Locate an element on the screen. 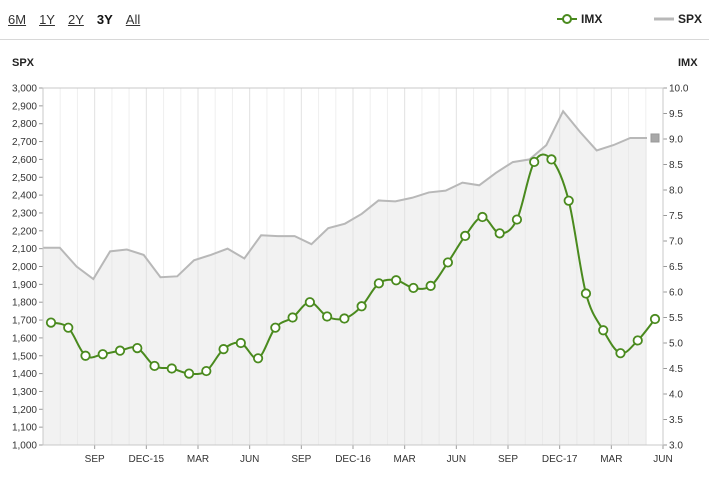 The width and height of the screenshot is (709, 478). left-axis-tick-label: 1,700 is located at coordinates (24, 321).